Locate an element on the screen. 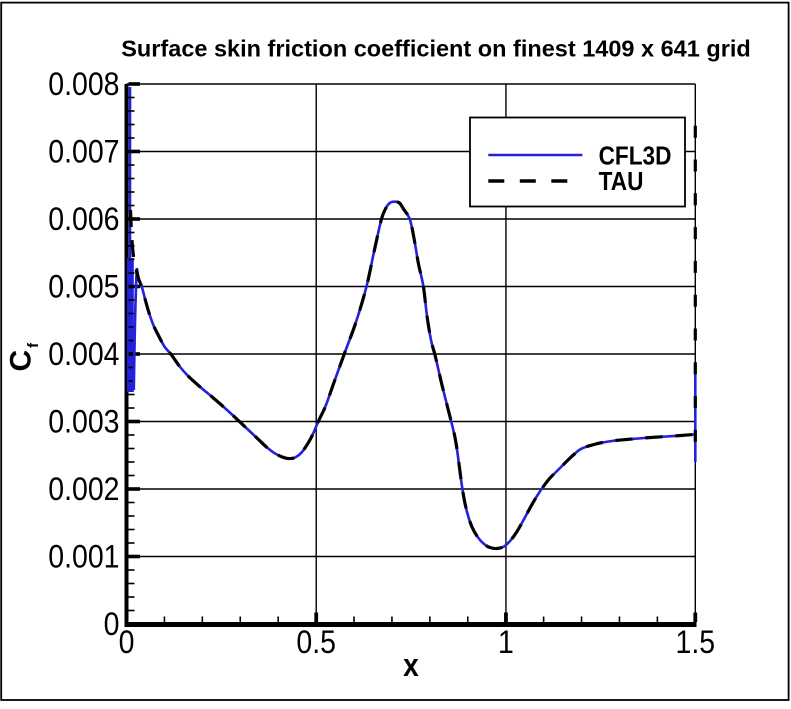 This screenshot has width=791, height=709. svg-text: x is located at coordinates (411, 665).